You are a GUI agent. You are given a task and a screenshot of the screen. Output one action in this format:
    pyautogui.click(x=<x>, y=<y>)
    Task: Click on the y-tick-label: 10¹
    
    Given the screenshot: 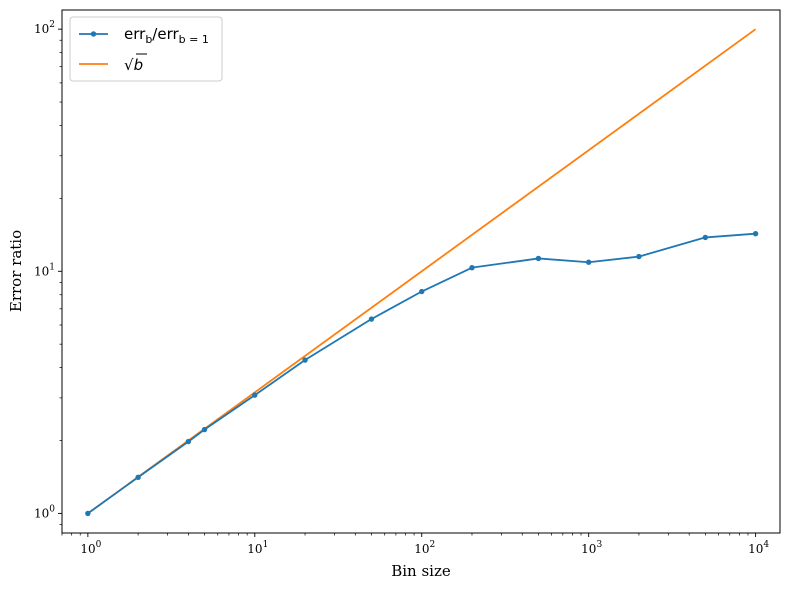 What is the action you would take?
    pyautogui.click(x=44, y=270)
    